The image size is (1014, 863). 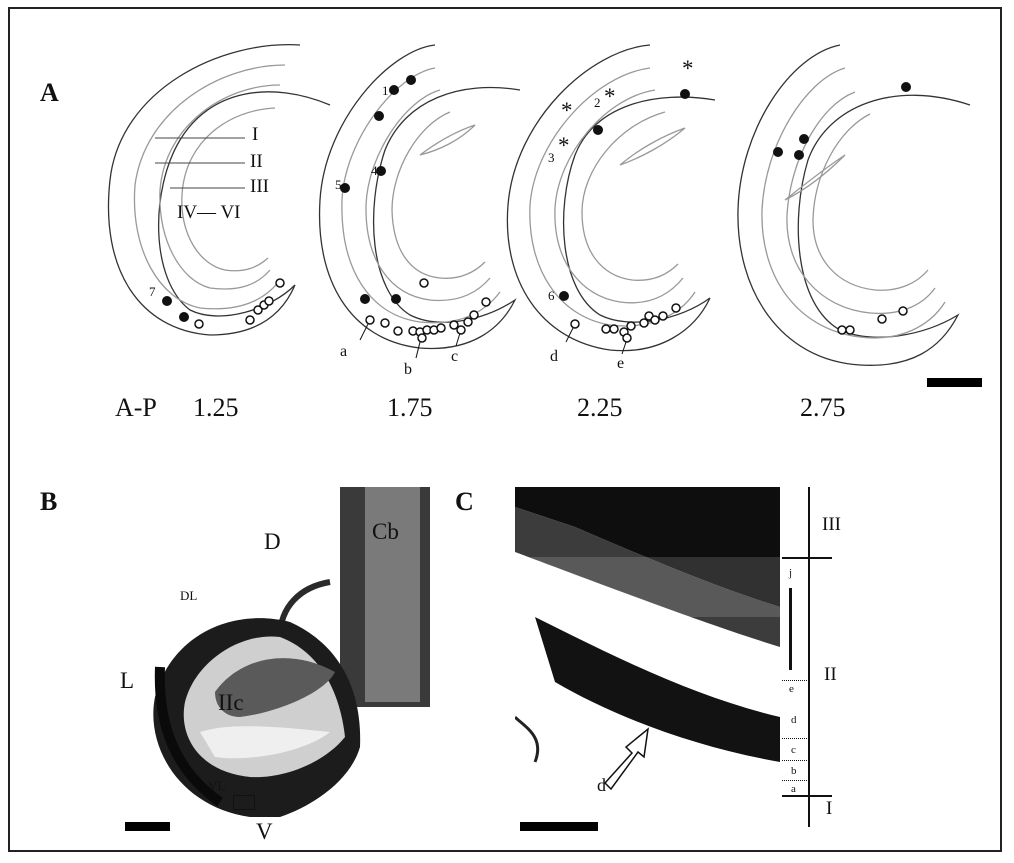 What do you see at coordinates (600, 407) in the screenshot?
I see `ap-value-2-25: 2.25` at bounding box center [600, 407].